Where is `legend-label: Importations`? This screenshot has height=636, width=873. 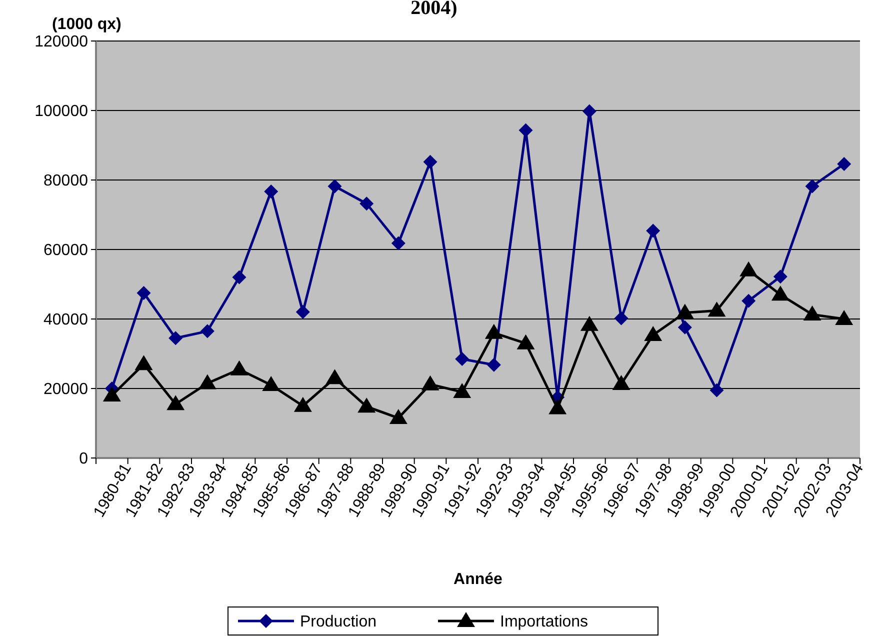 legend-label: Importations is located at coordinates (544, 622).